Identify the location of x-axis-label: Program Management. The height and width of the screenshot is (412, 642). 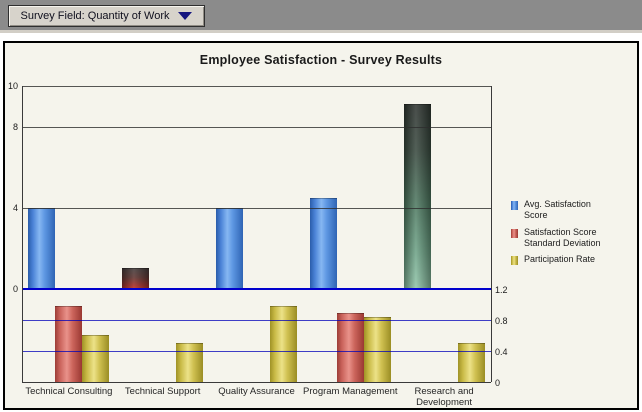
(350, 391).